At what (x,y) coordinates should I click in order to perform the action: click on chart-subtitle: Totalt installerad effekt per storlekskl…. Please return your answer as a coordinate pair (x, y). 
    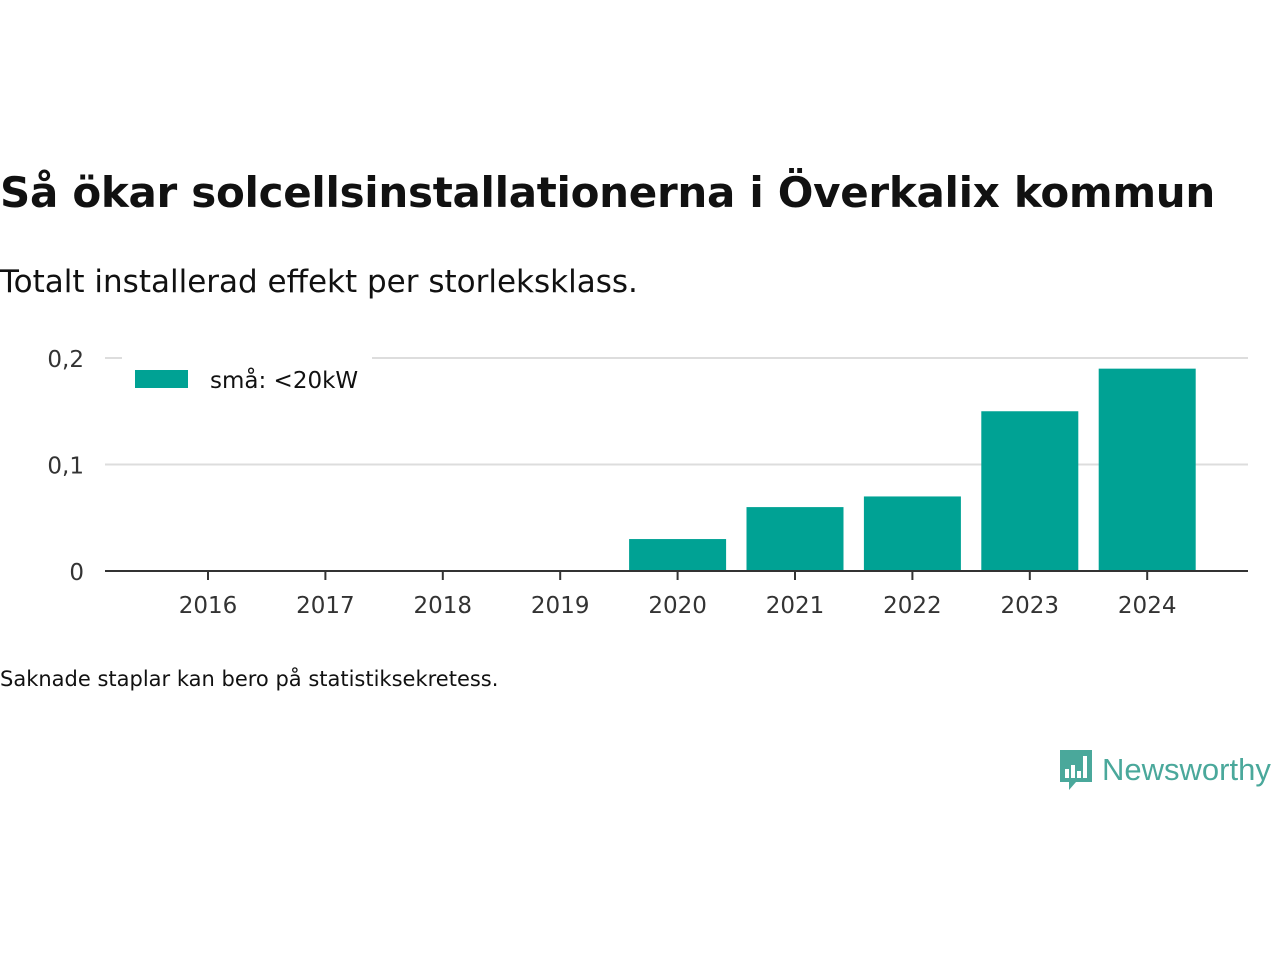
    Looking at the image, I should click on (319, 282).